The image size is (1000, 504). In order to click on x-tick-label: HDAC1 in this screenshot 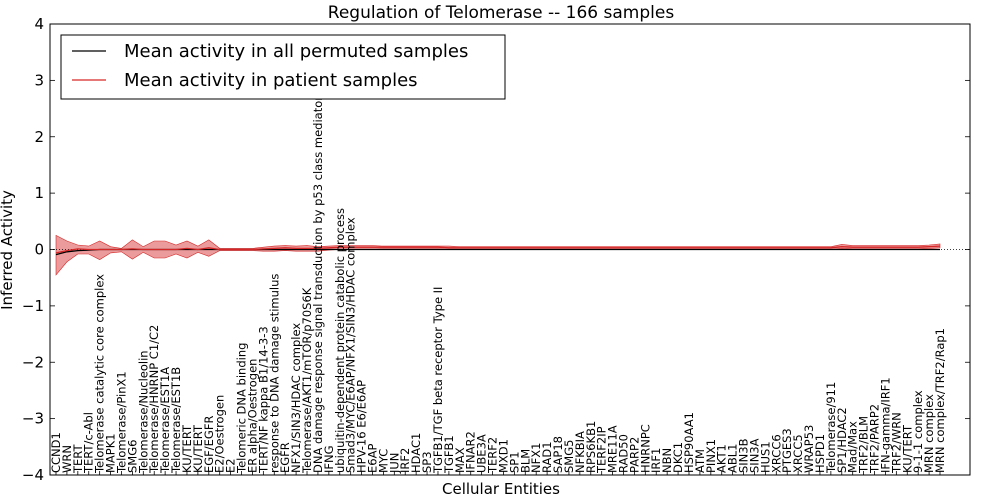, I will do `click(416, 453)`.